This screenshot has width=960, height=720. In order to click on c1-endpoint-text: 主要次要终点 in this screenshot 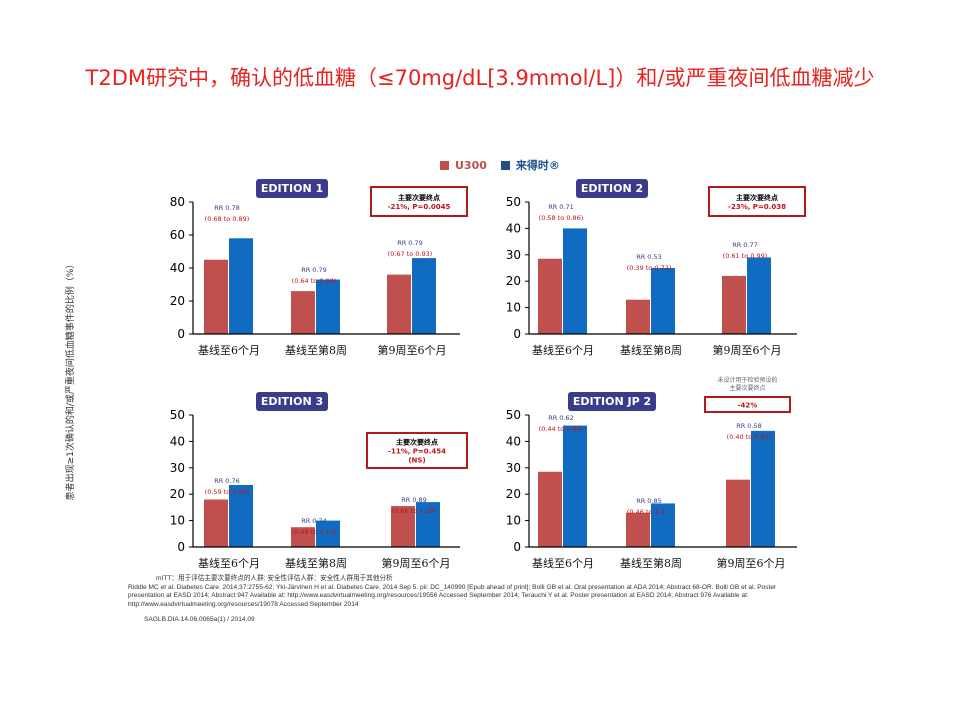, I will do `click(419, 197)`.